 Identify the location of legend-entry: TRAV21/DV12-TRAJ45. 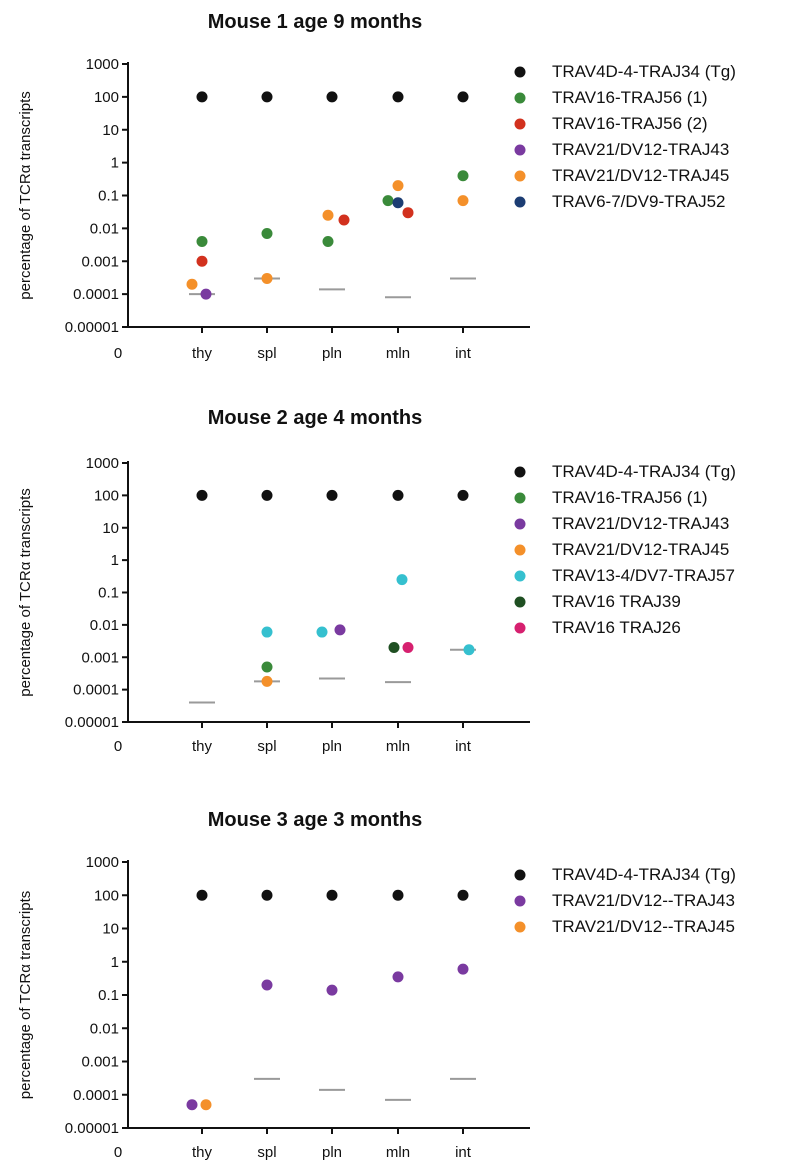
(640, 175).